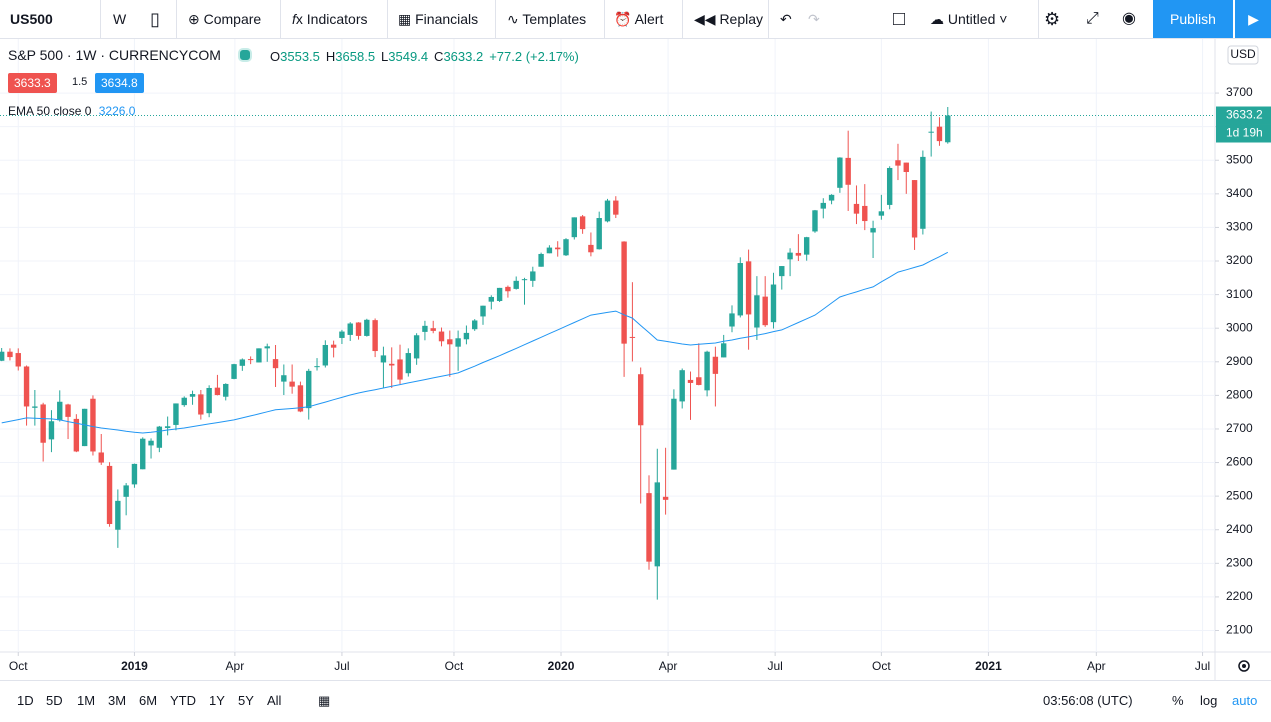 This screenshot has width=1271, height=722. What do you see at coordinates (25, 700) in the screenshot?
I see `range-button: 1D` at bounding box center [25, 700].